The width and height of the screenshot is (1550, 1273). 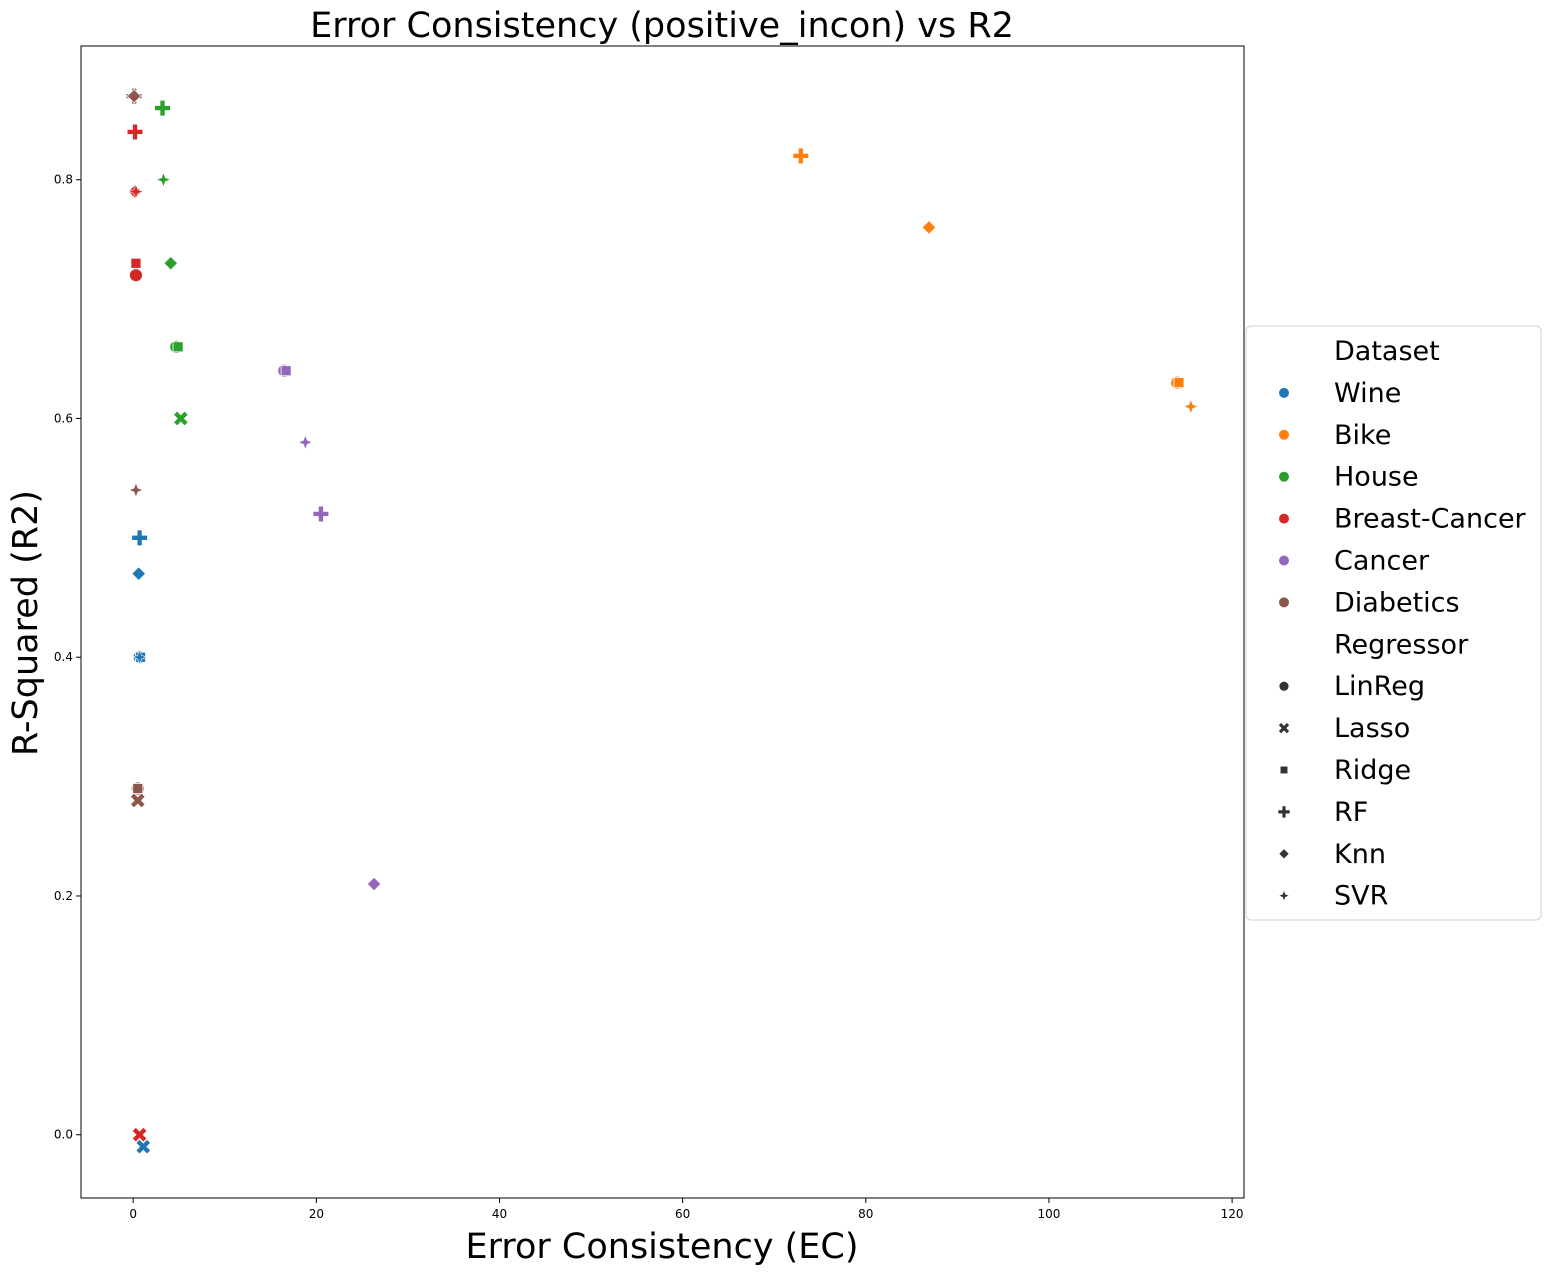 What do you see at coordinates (1401, 644) in the screenshot?
I see `legend-title-regressor: Regressor` at bounding box center [1401, 644].